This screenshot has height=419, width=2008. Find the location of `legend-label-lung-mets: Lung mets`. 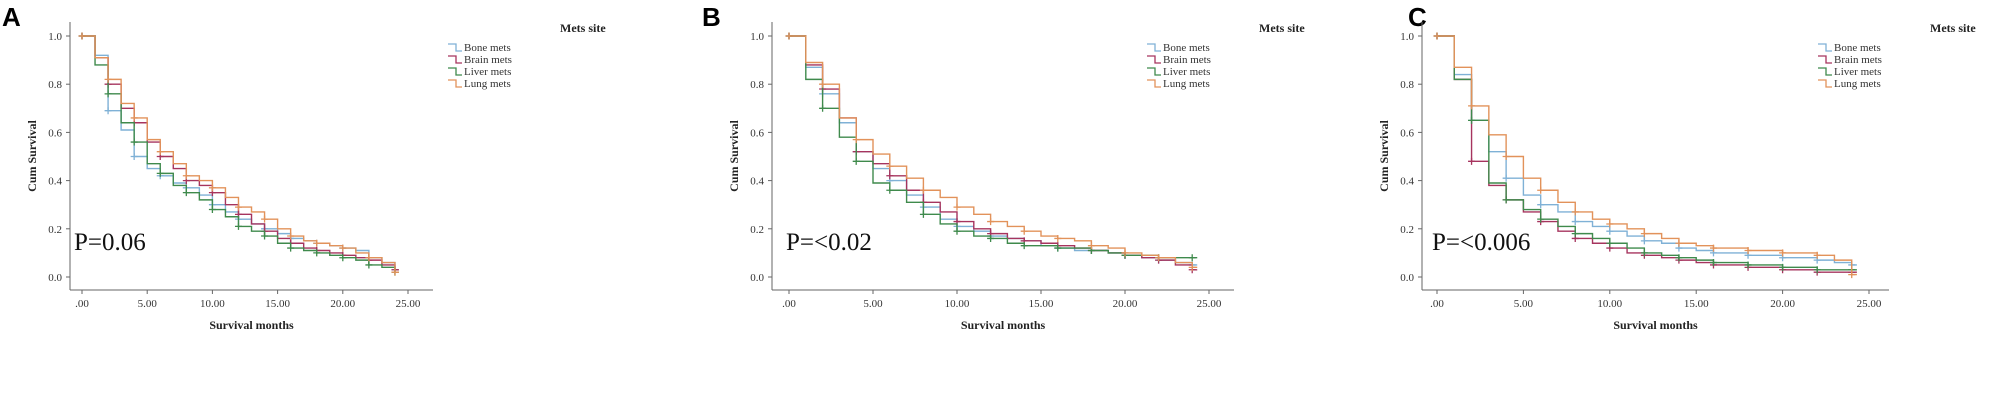

legend-label-lung-mets: Lung mets is located at coordinates (1186, 84).